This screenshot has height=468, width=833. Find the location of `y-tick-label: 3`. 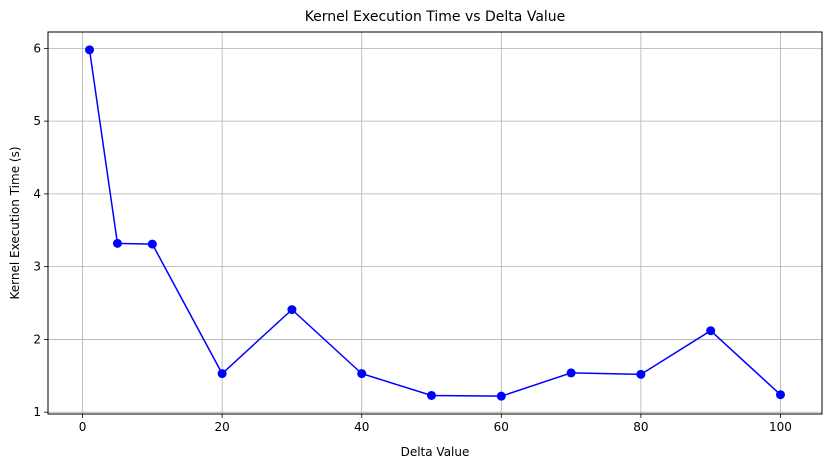

y-tick-label: 3 is located at coordinates (37, 267).